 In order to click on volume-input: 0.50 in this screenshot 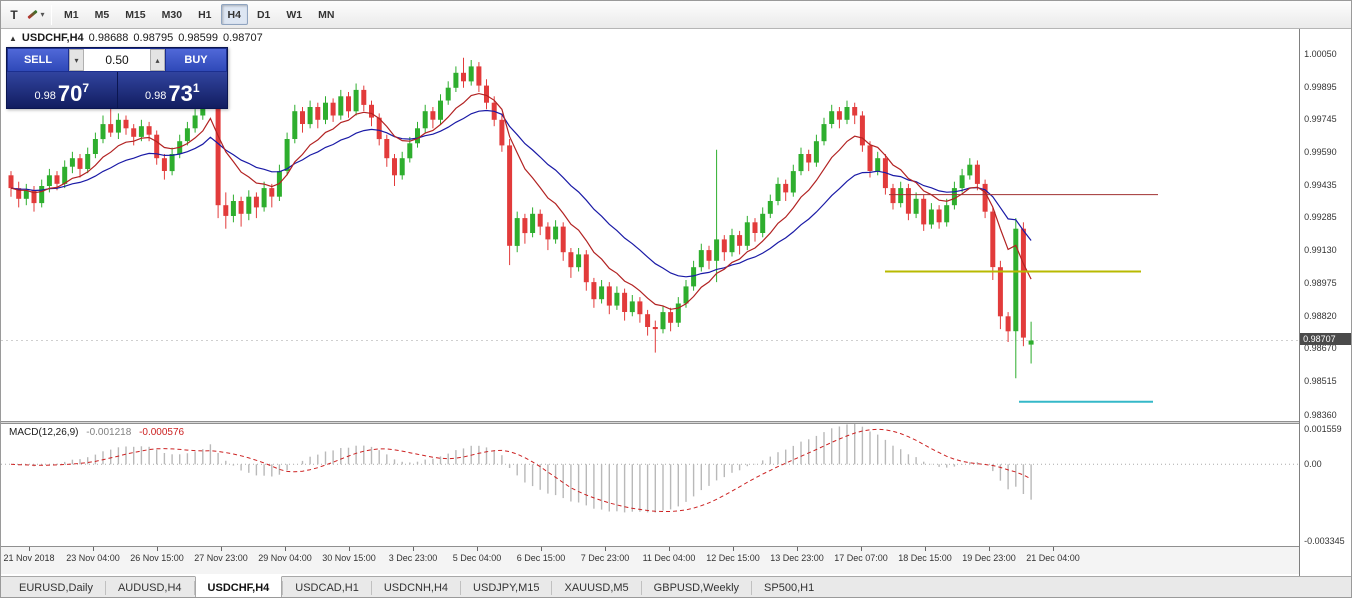, I will do `click(117, 60)`.